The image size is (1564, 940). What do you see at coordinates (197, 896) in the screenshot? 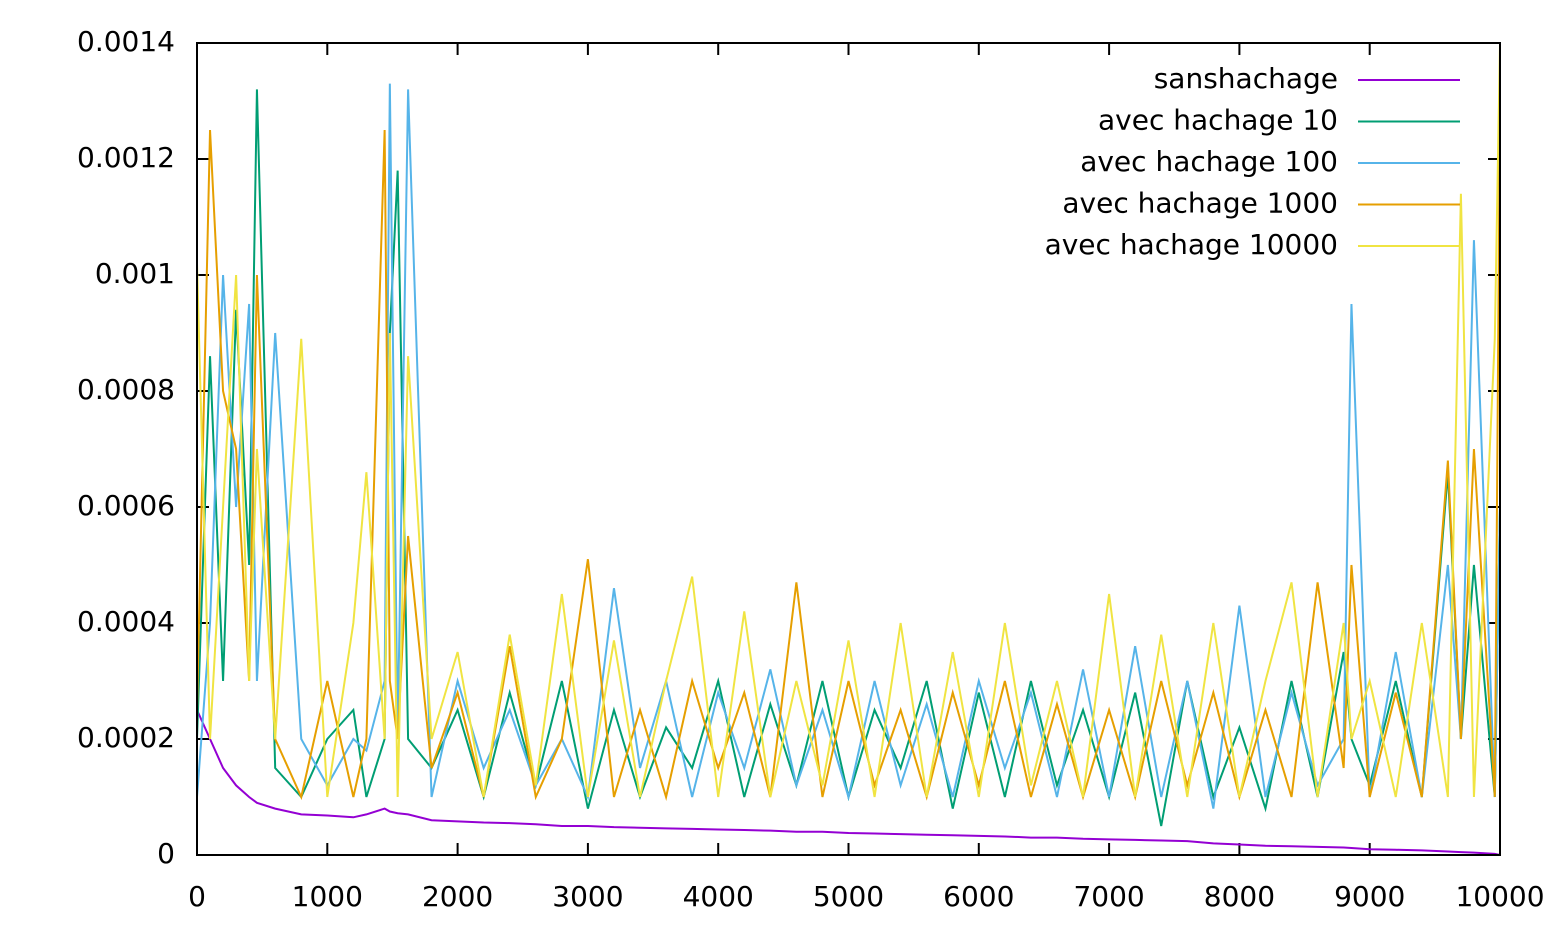
I see `x-tick-label: 0` at bounding box center [197, 896].